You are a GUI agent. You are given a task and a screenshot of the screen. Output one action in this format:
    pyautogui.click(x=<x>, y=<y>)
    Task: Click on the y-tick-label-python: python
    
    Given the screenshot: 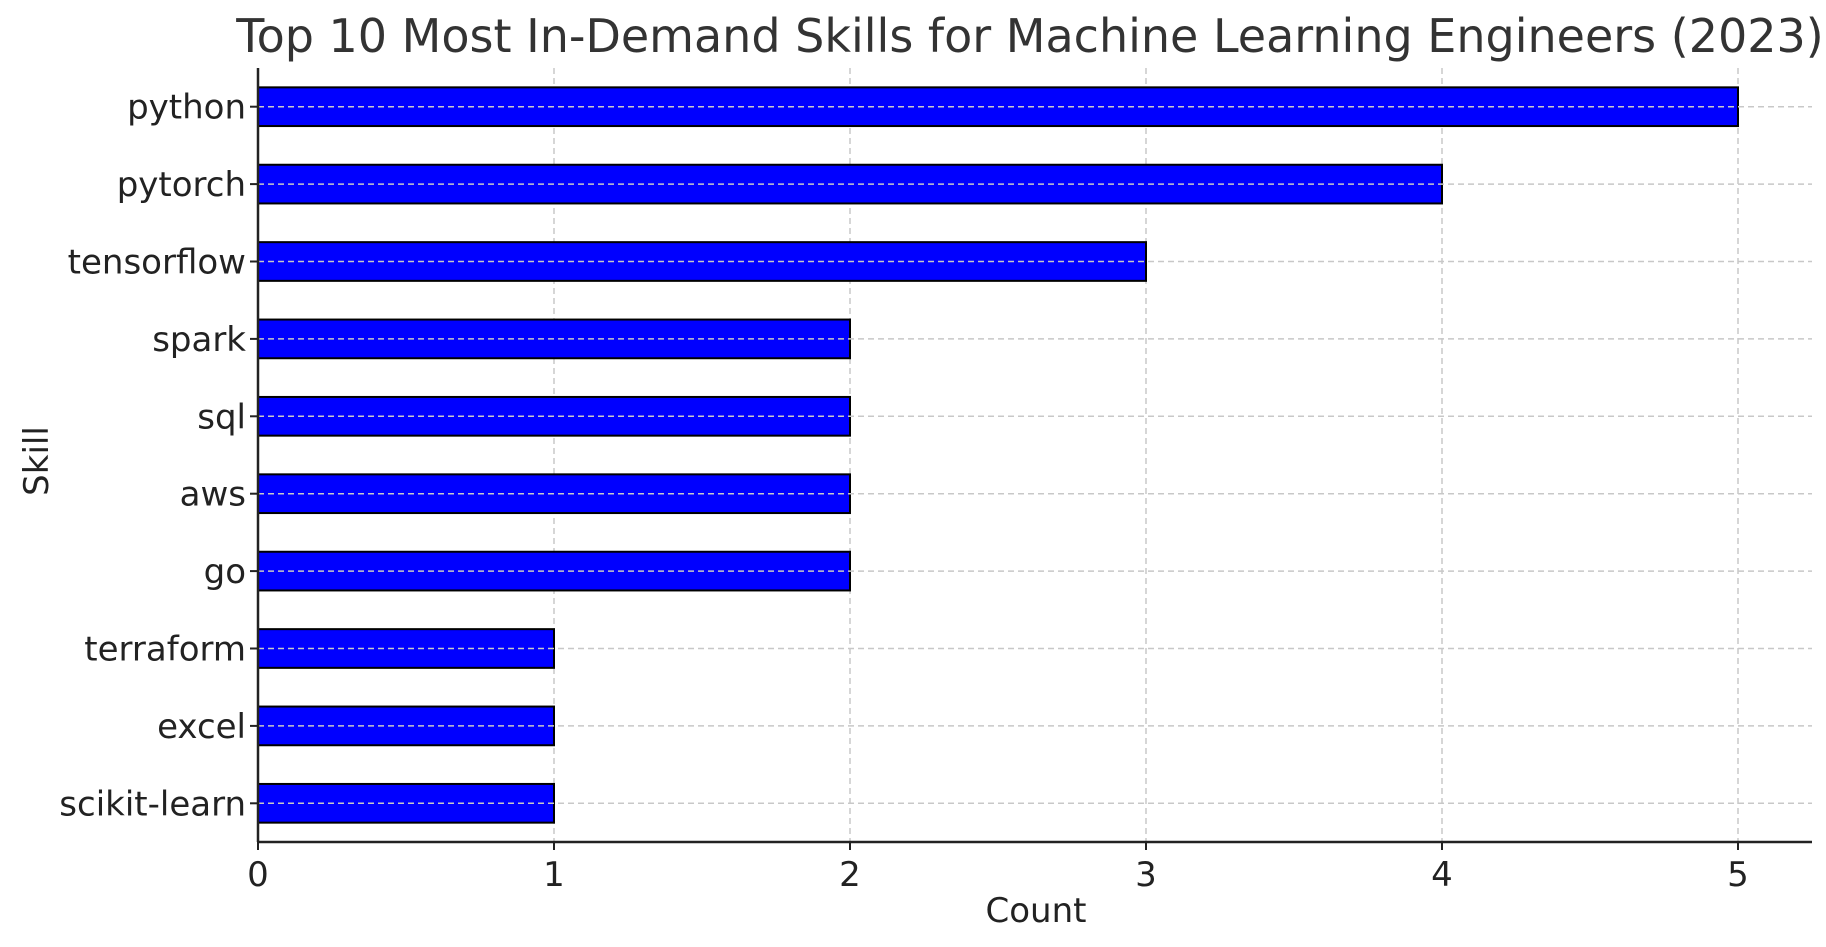 What is the action you would take?
    pyautogui.click(x=186, y=108)
    